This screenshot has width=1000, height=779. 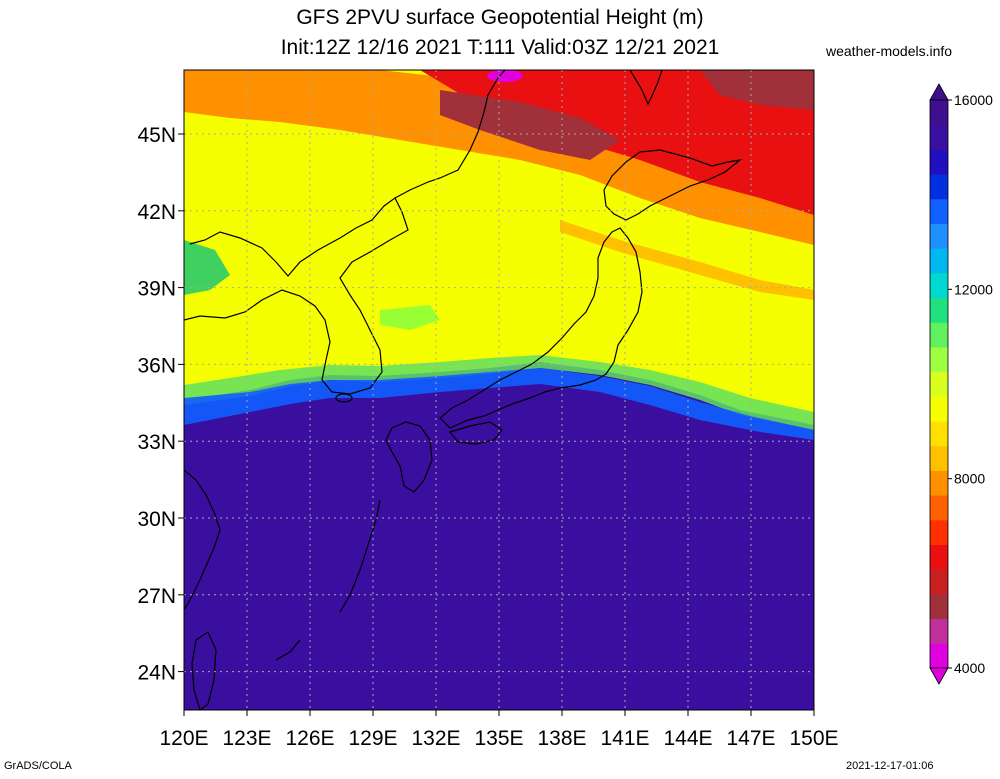 I want to click on tick-label-lon: 126E, so click(x=309, y=738).